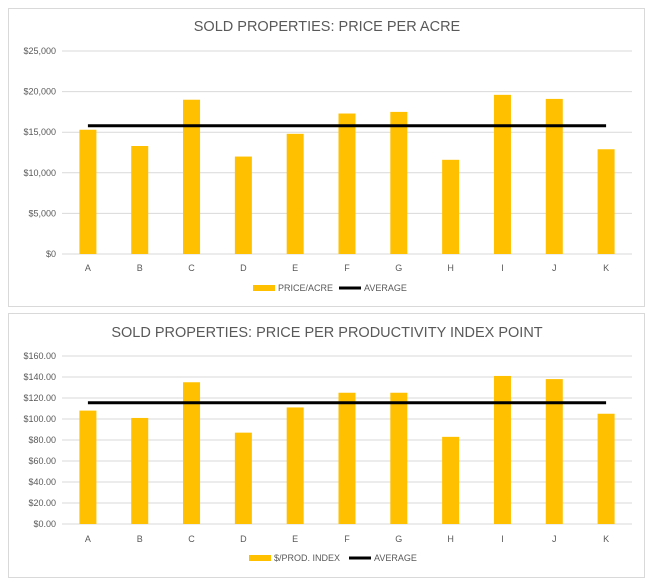 This screenshot has width=651, height=583. Describe the element at coordinates (42, 482) in the screenshot. I see `y-tick-label: $40.00` at that location.